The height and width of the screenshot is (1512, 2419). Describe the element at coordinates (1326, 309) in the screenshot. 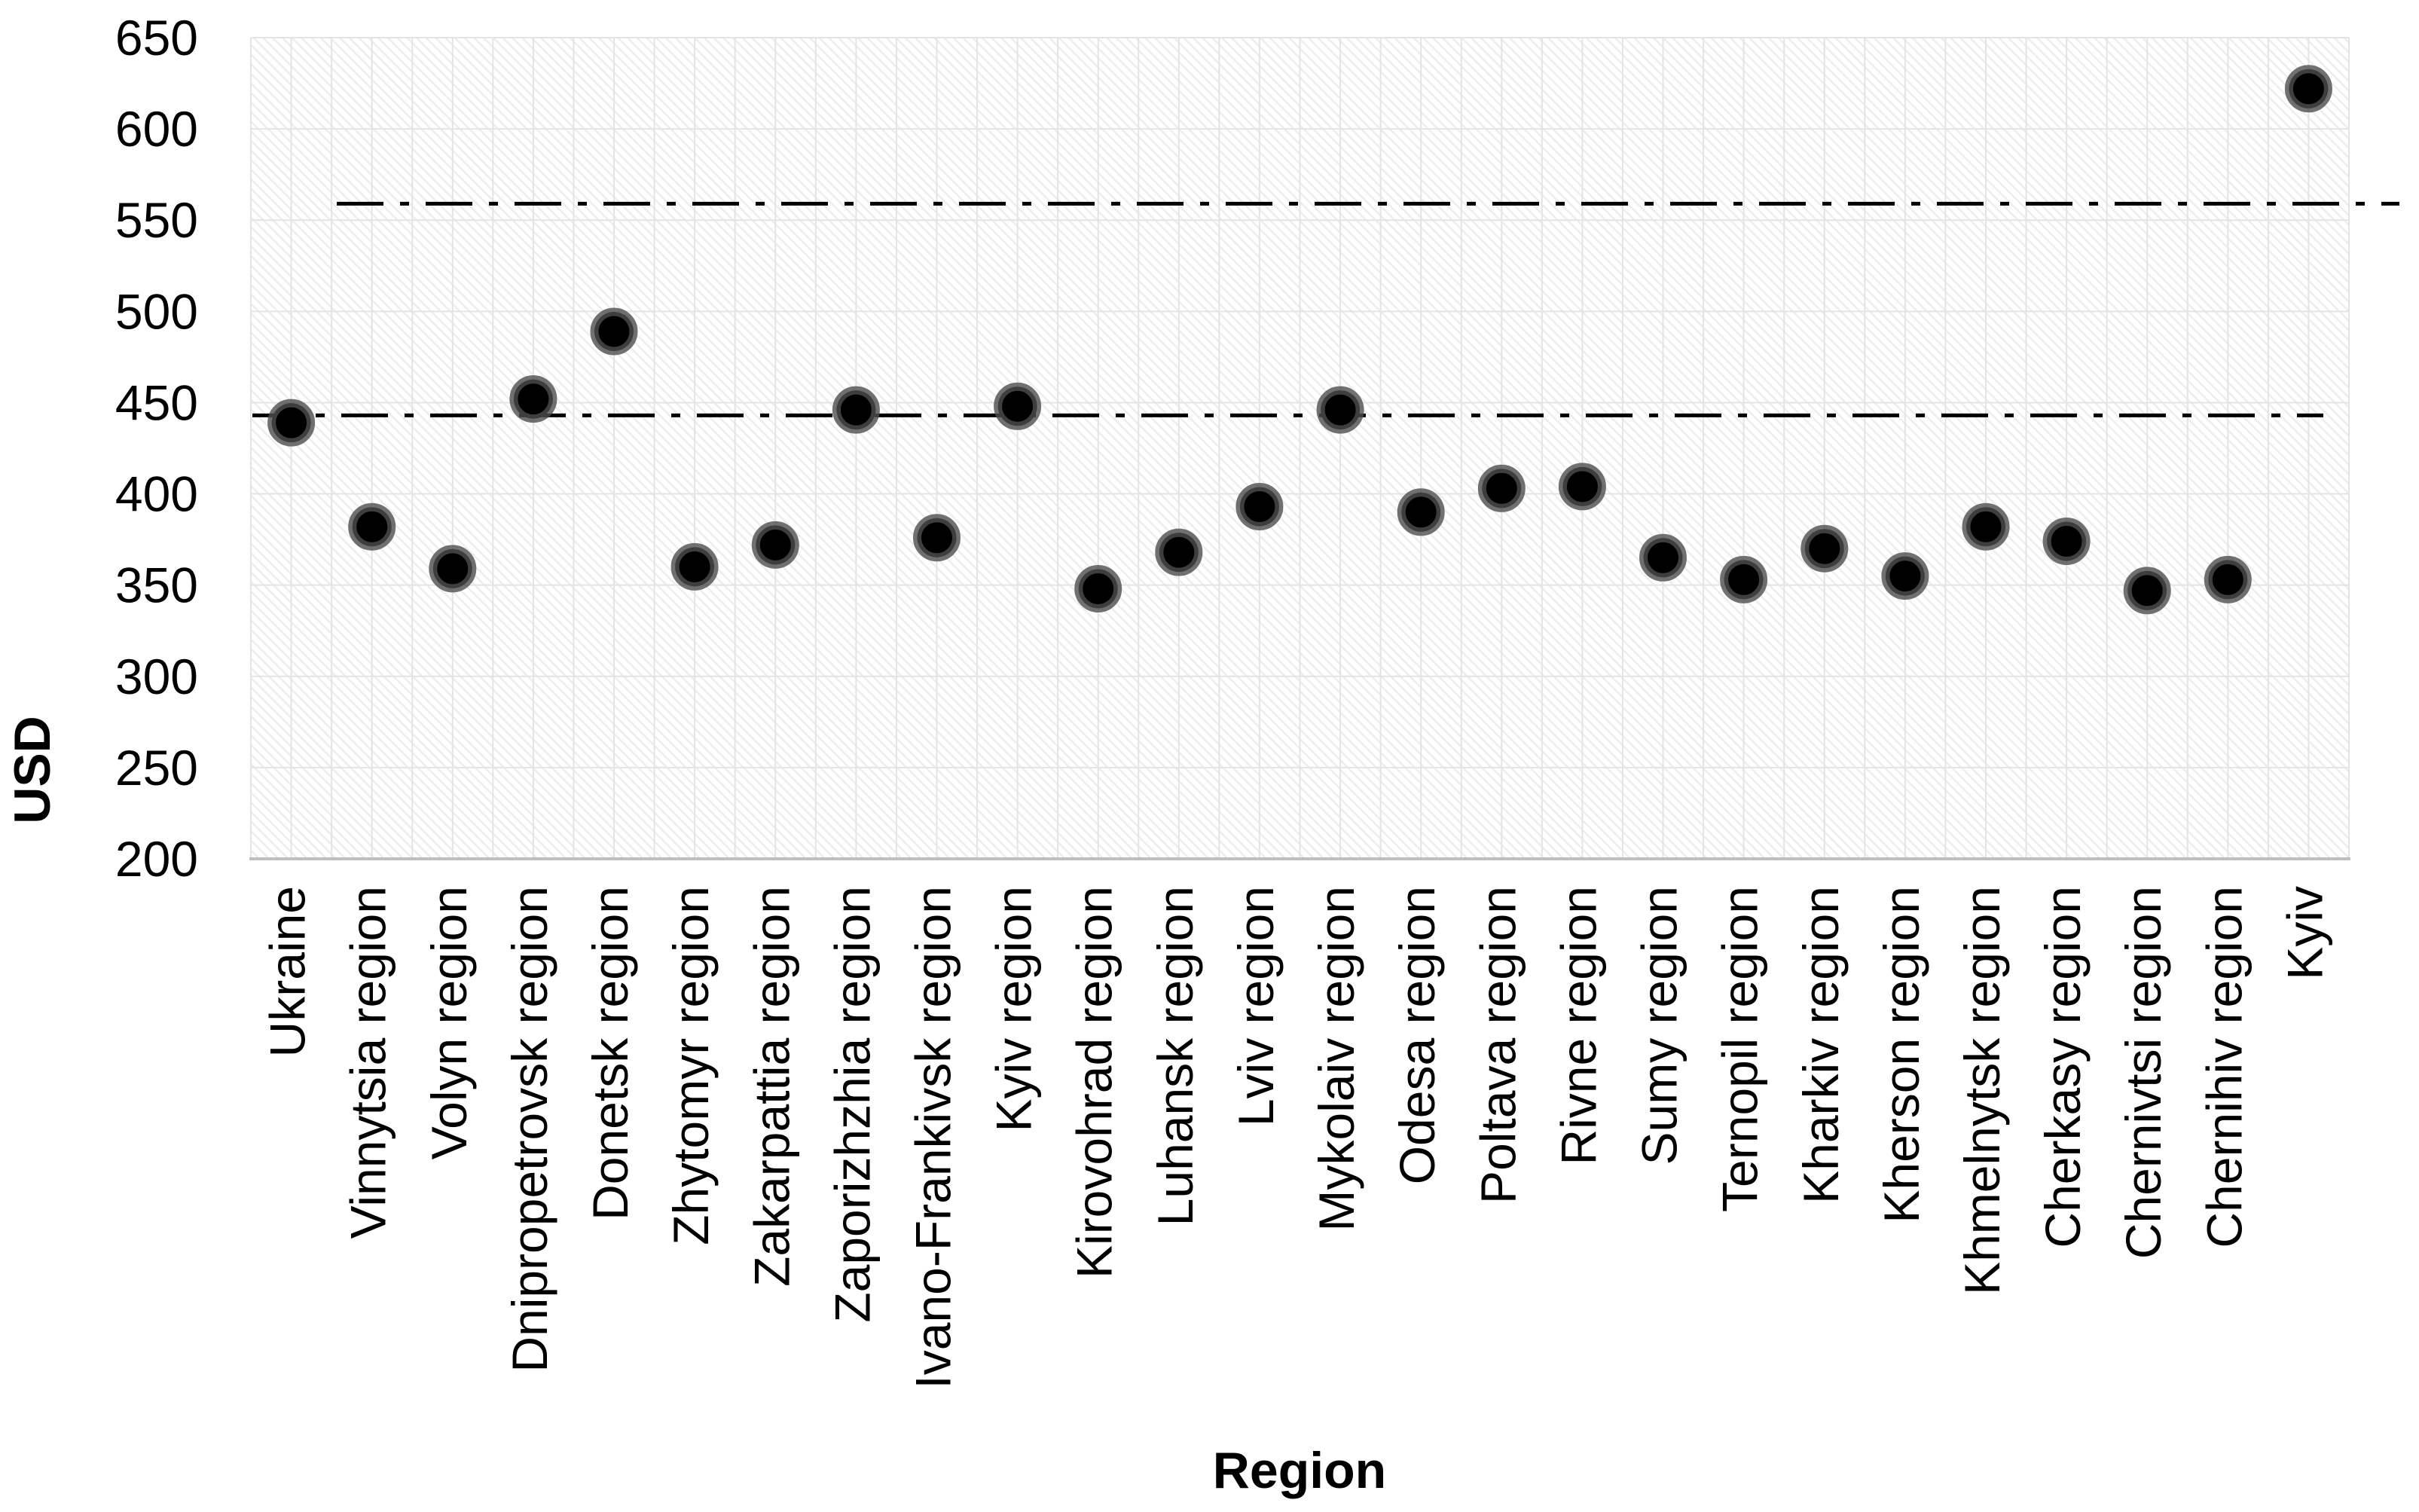

I see `reference-lines` at that location.